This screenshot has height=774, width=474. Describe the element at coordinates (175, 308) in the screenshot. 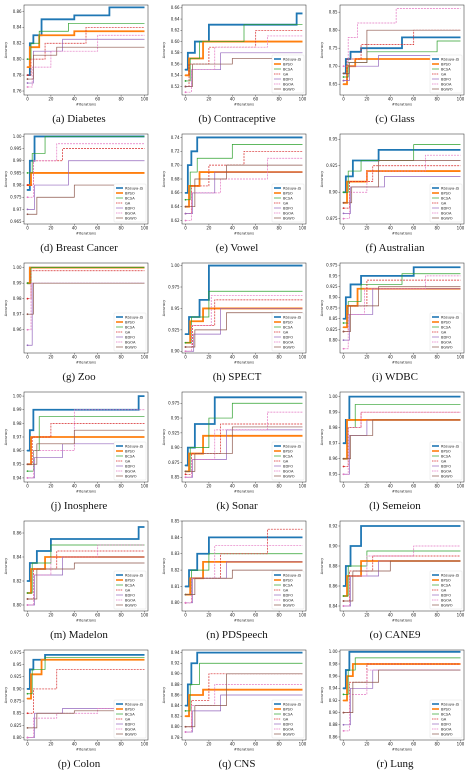

I see `y-tick-label: 0.95` at that location.